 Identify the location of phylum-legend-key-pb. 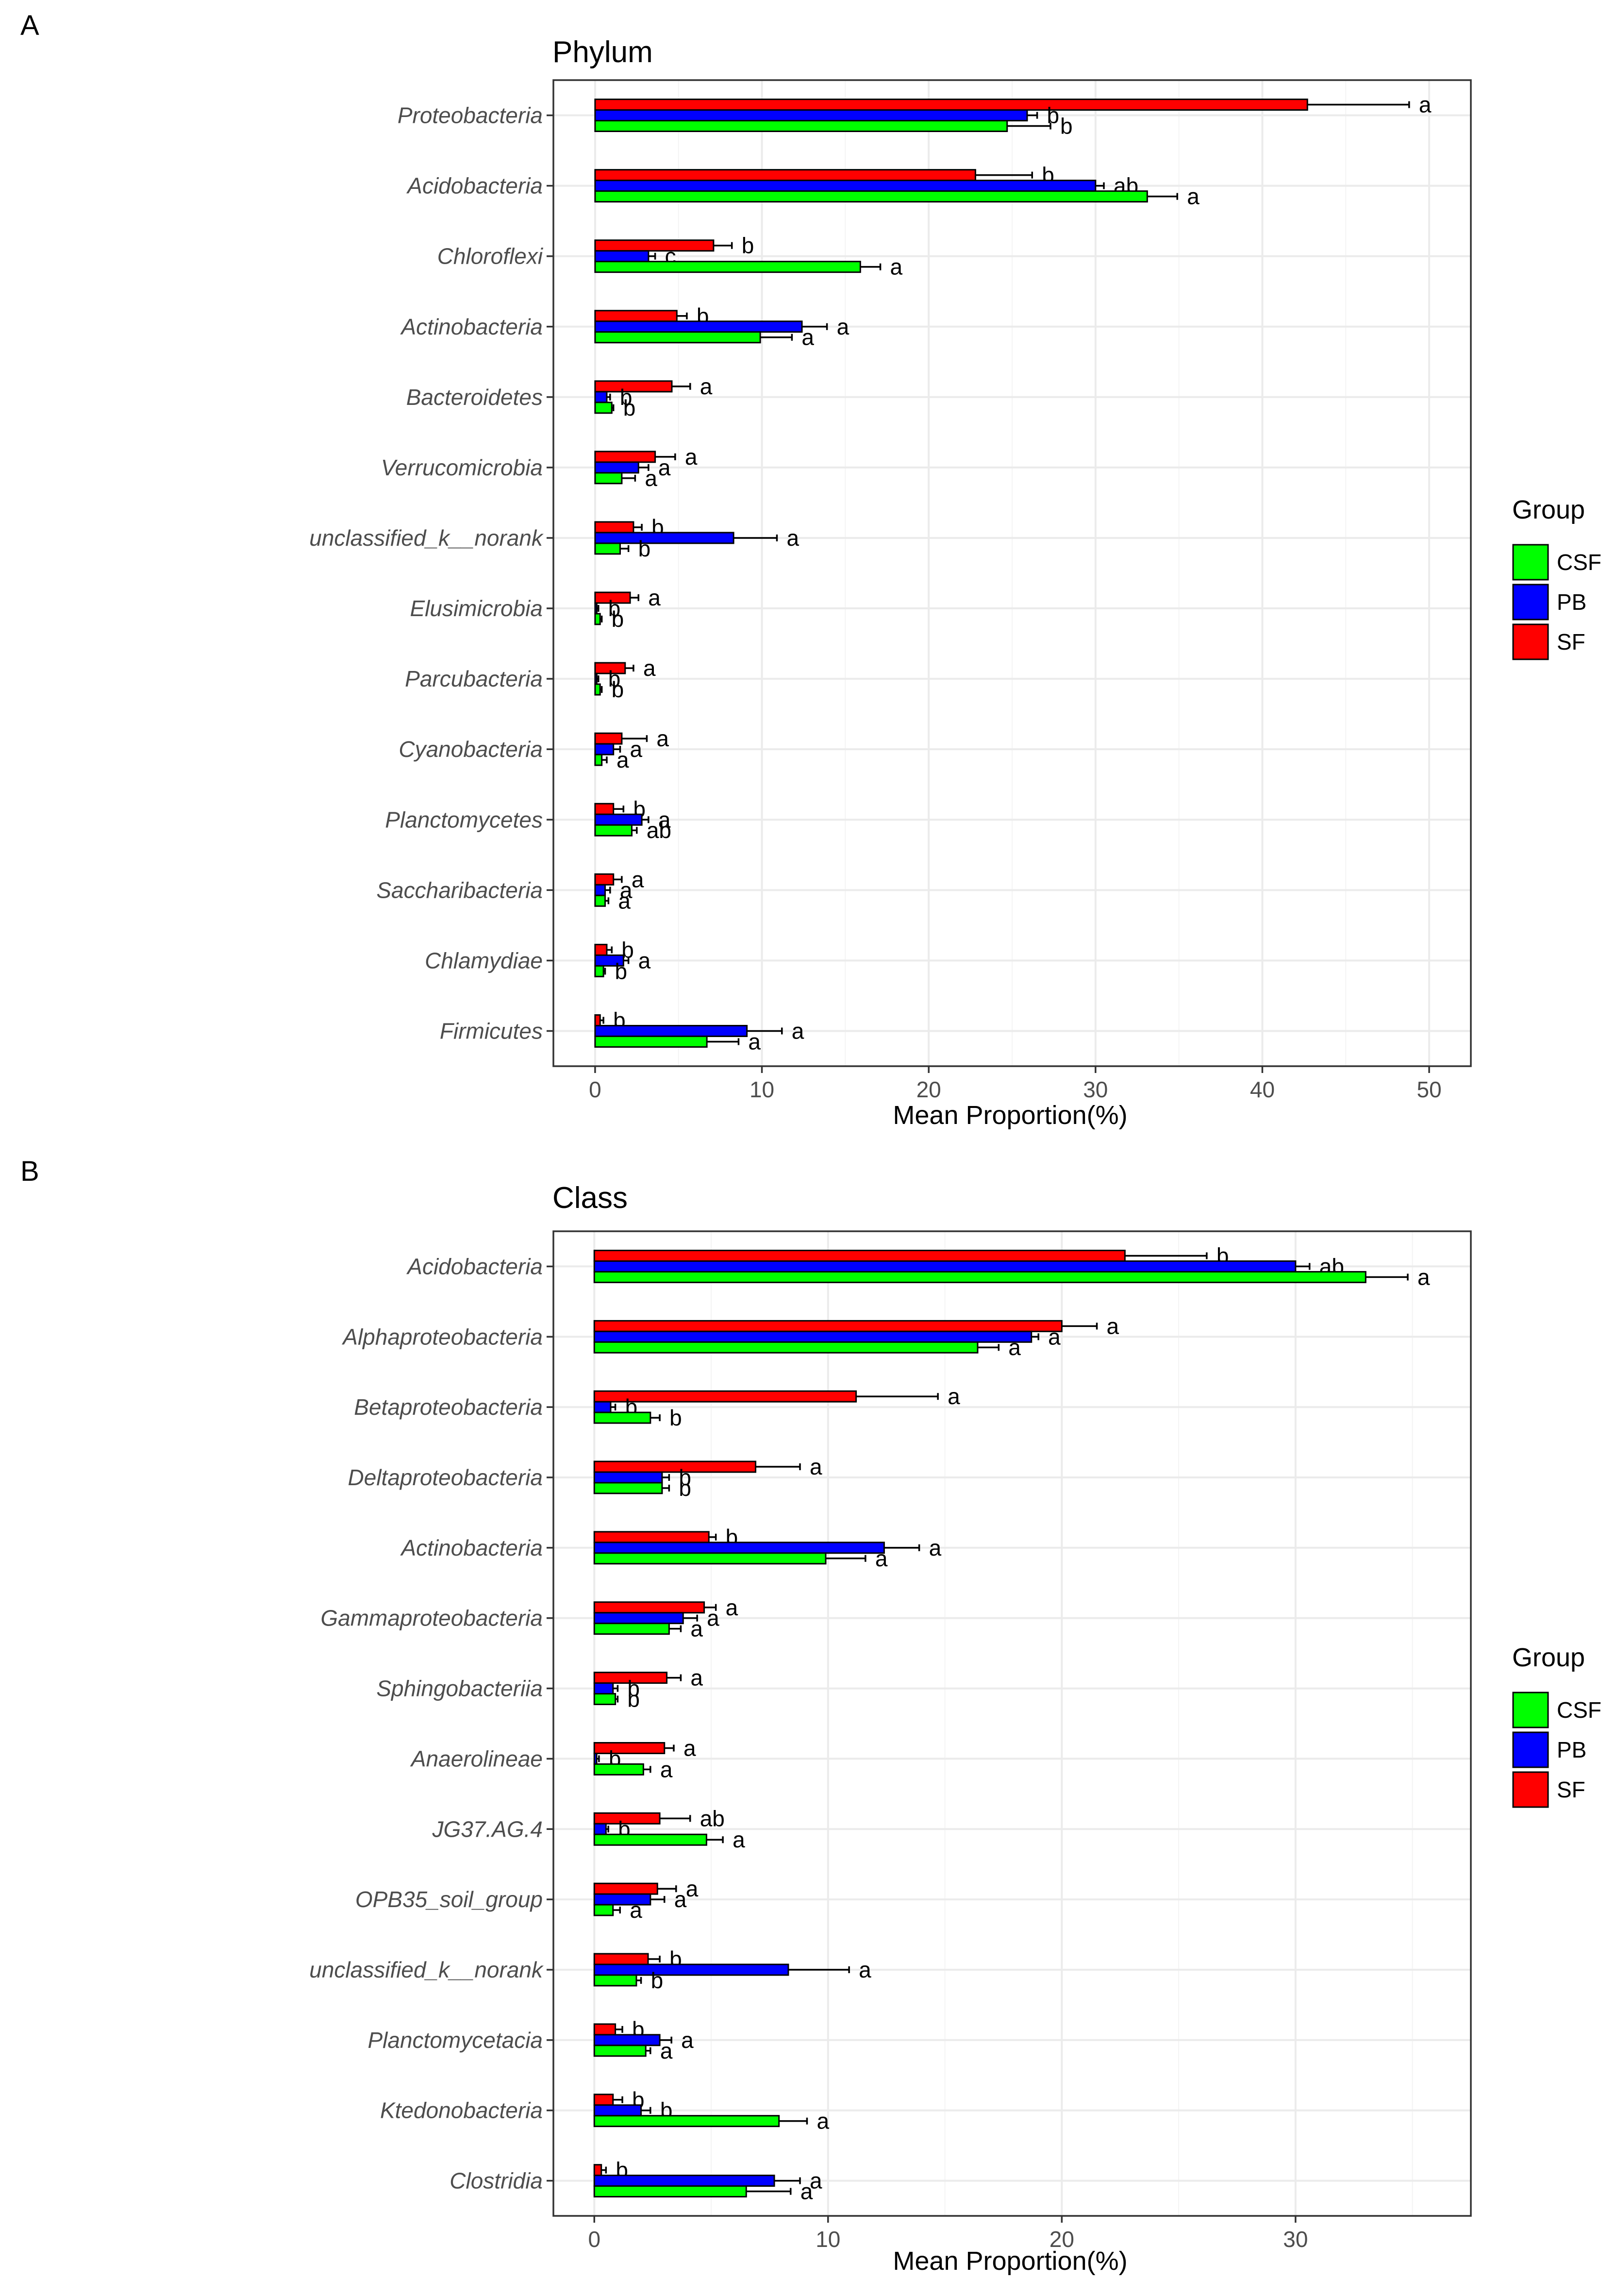
(1531, 602).